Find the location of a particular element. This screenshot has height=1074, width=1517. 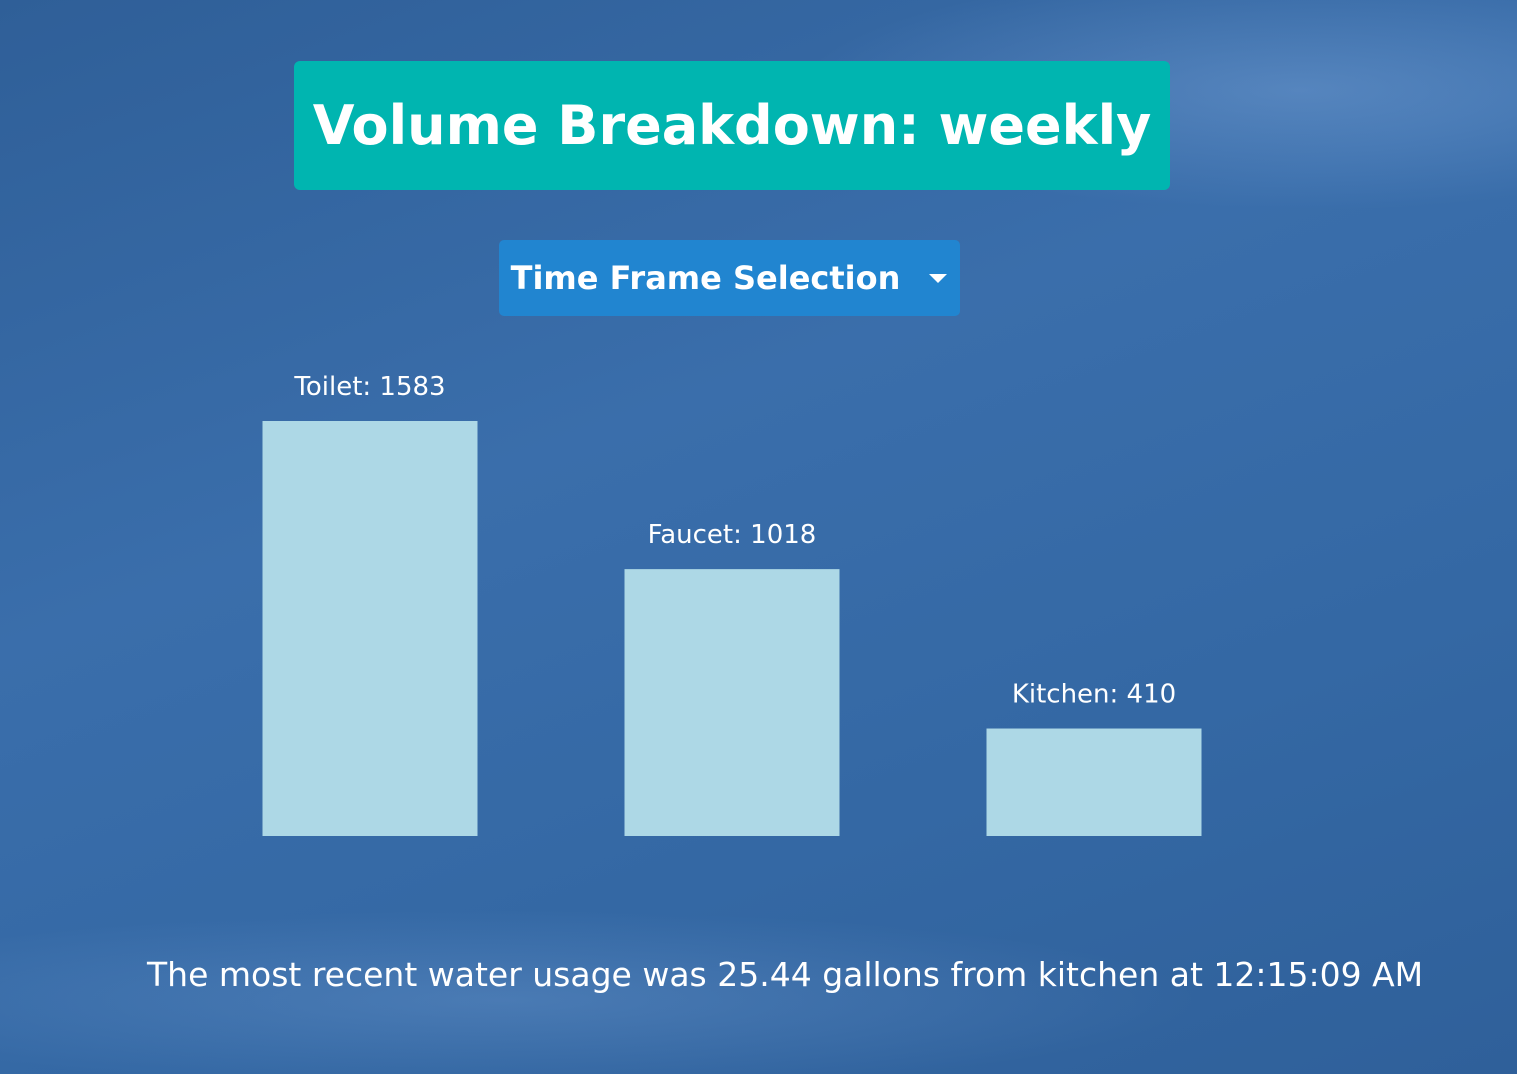

time-frame-dropdown: Time Frame Selection is located at coordinates (729, 278).